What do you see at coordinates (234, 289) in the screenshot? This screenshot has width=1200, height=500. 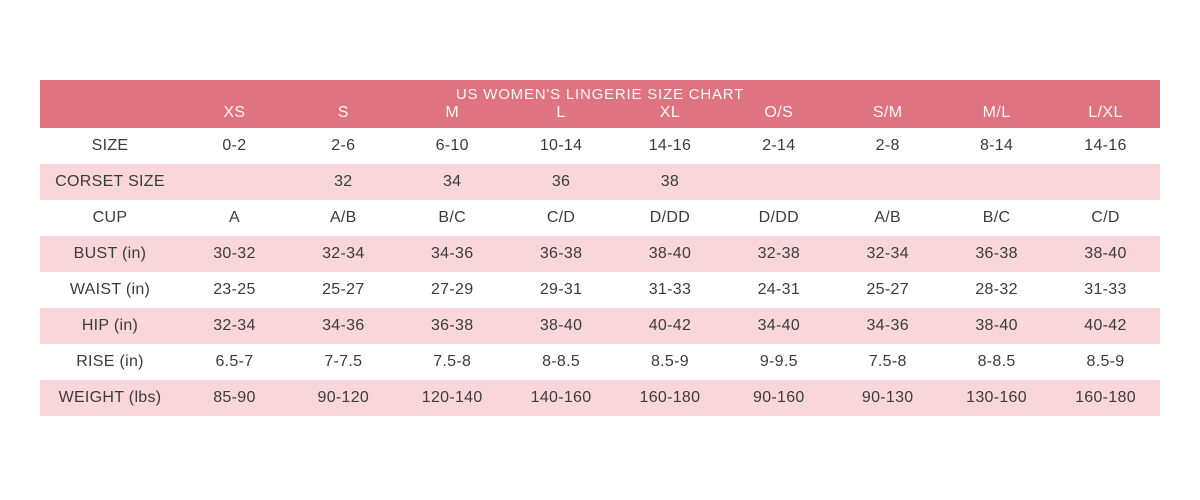 I see `table-cell: 23-25` at bounding box center [234, 289].